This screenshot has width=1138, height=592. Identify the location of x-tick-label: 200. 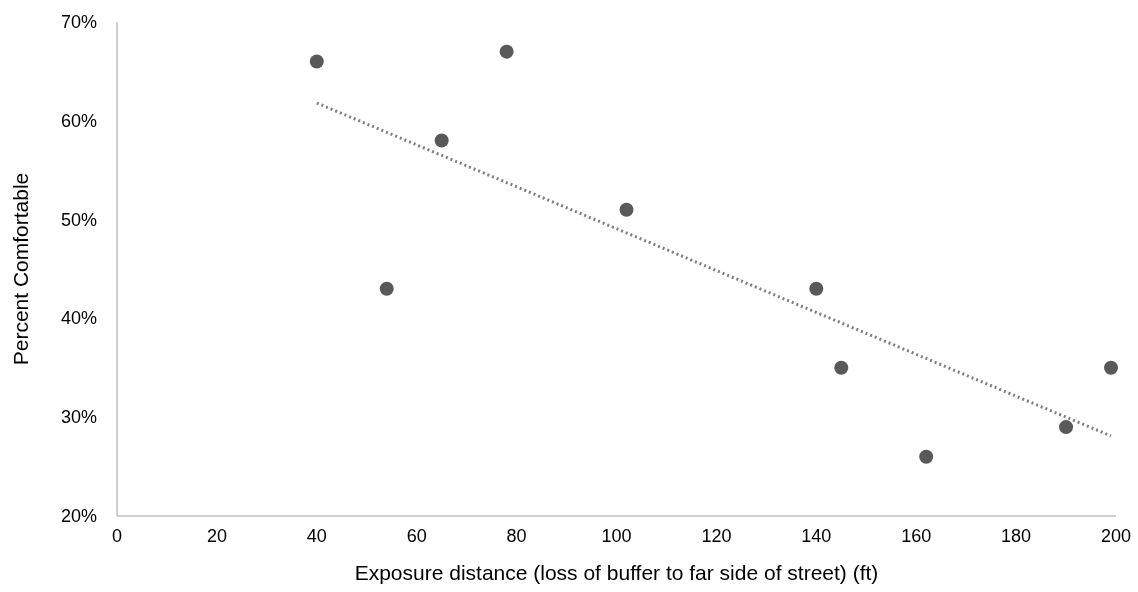
(1116, 536).